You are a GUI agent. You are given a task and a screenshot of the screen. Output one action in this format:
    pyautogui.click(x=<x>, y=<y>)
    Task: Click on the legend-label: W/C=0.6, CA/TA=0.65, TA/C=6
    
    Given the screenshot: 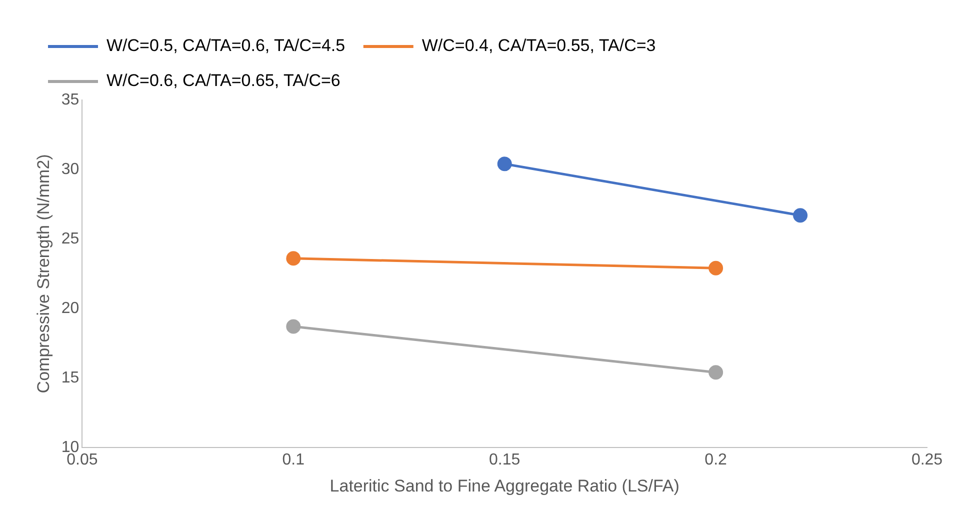 What is the action you would take?
    pyautogui.click(x=223, y=80)
    